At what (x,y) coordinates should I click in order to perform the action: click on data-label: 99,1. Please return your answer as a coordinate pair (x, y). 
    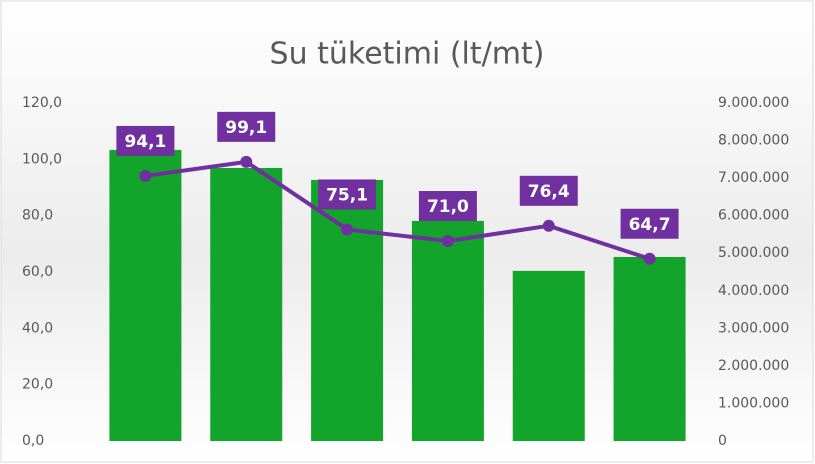
    Looking at the image, I should click on (246, 128).